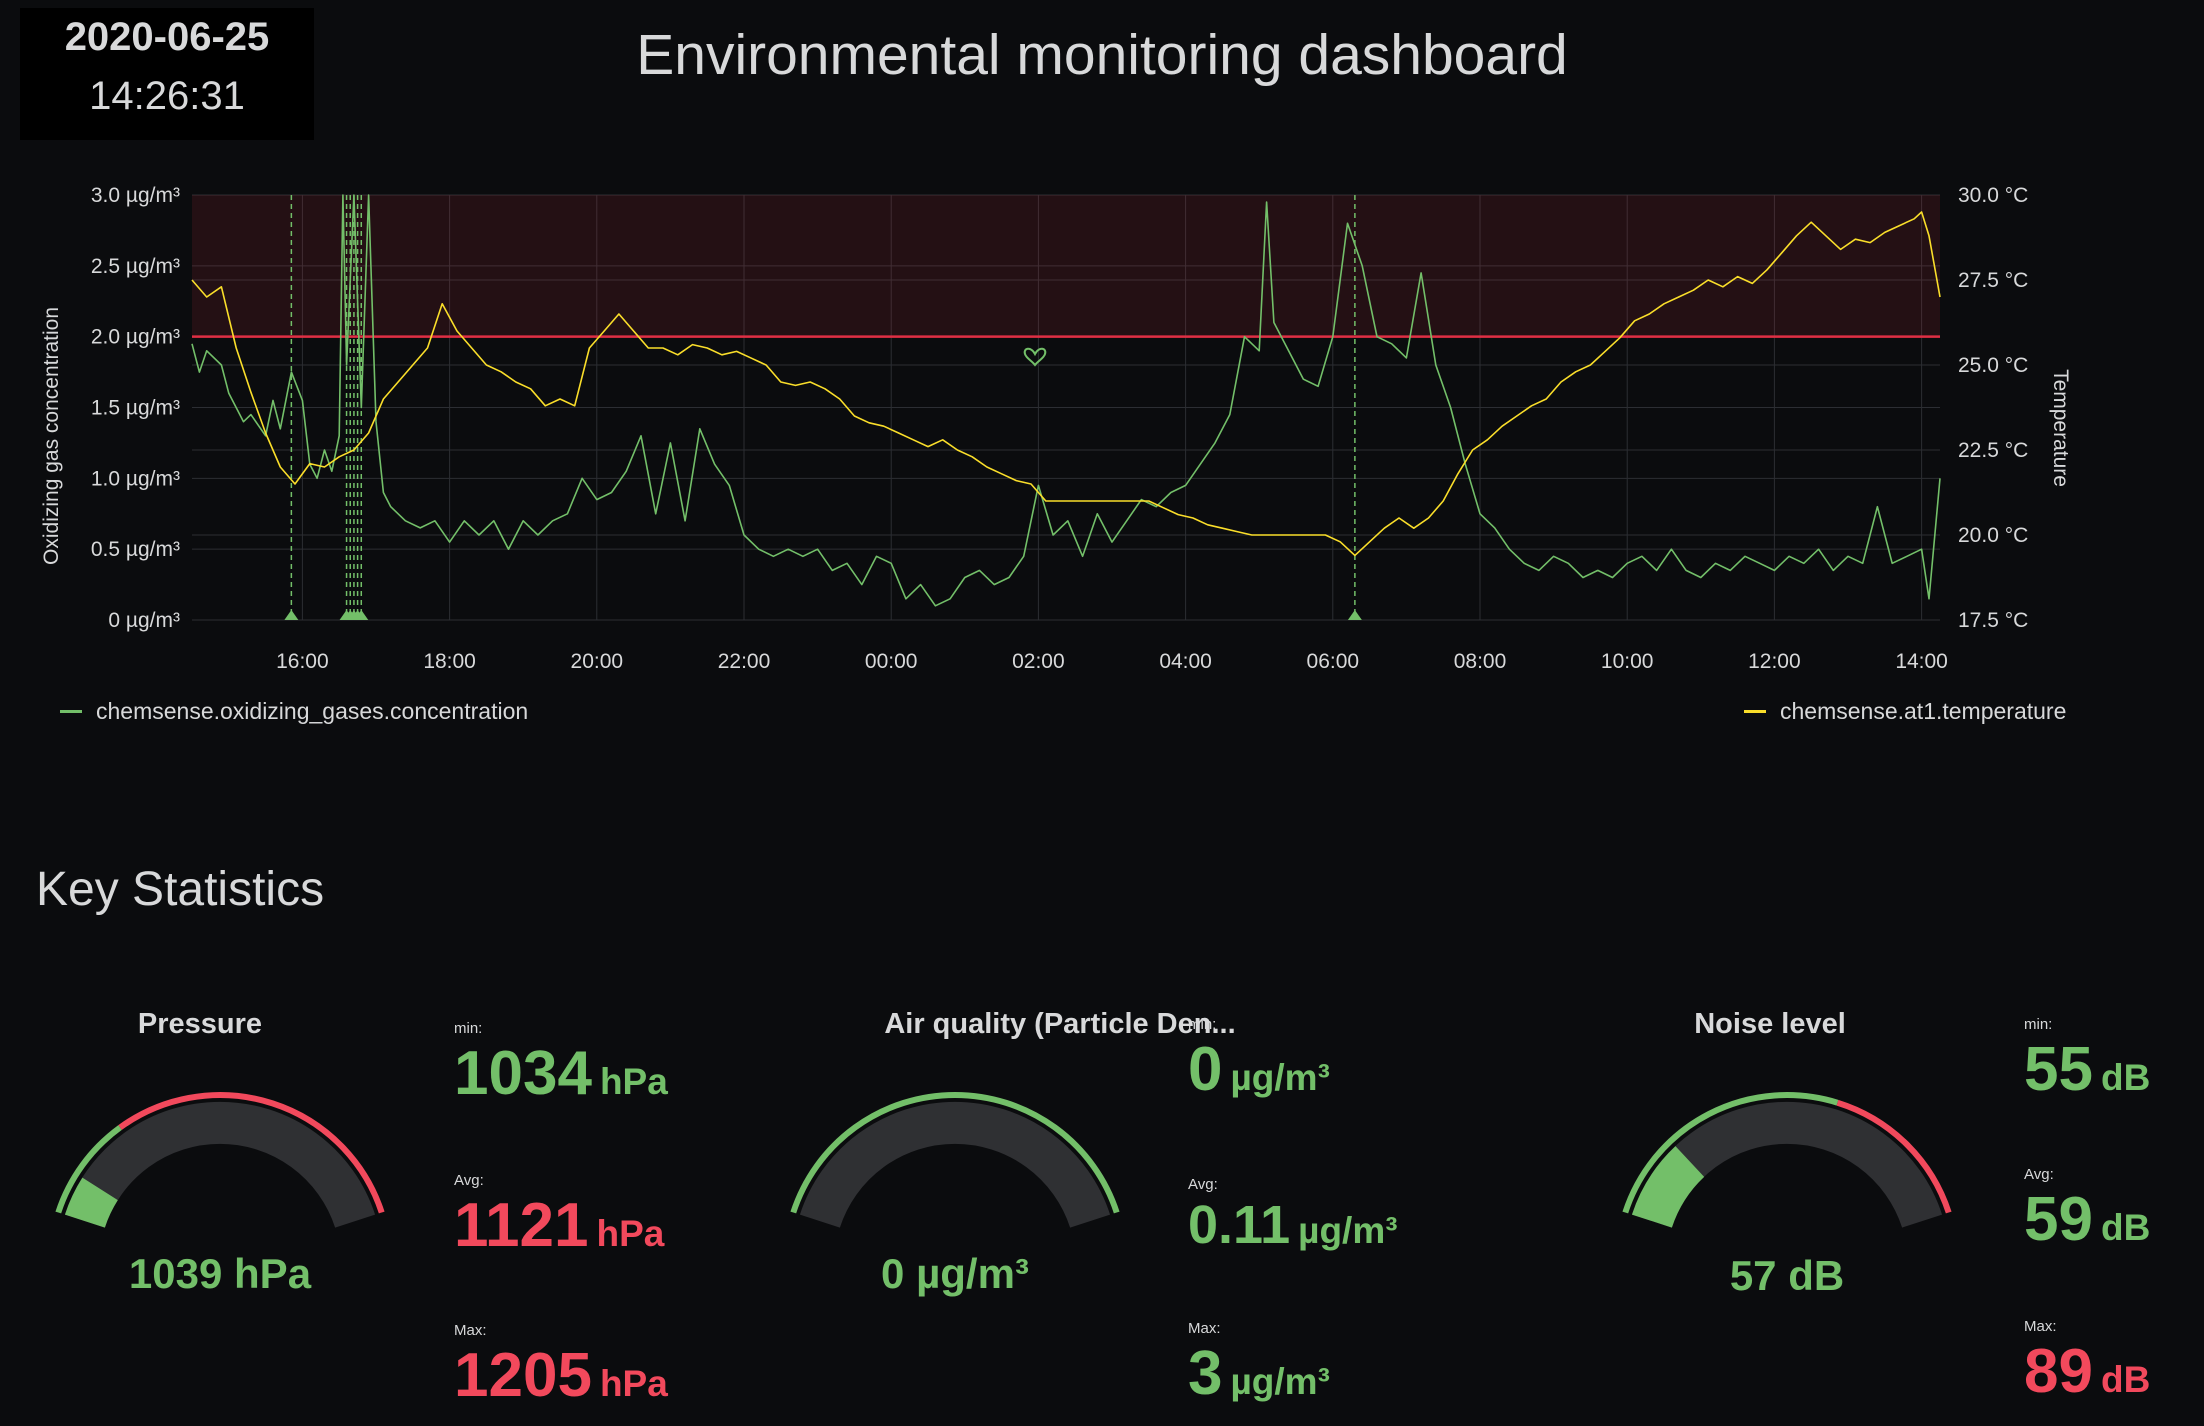 This screenshot has width=2204, height=1426. What do you see at coordinates (1993, 450) in the screenshot?
I see `y-tick-right: 22.5 °C` at bounding box center [1993, 450].